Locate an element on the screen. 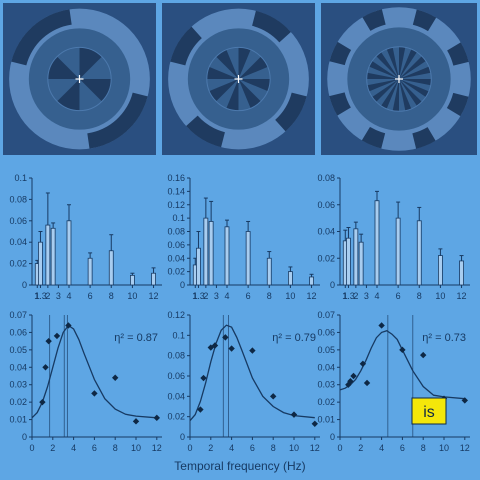  chart-panel-top-right: 0 0.02 0.04 0.06 0.08 11.32 3 4 6 8 10 12 is located at coordinates (393, 237).